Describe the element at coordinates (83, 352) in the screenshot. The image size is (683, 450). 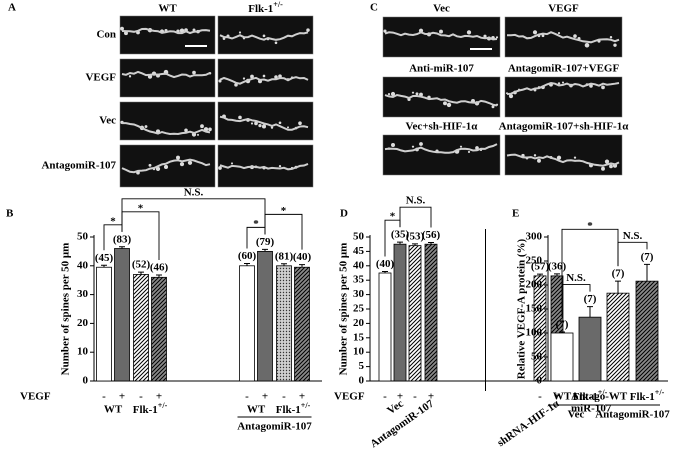
I see `y-tick-label: 10` at that location.